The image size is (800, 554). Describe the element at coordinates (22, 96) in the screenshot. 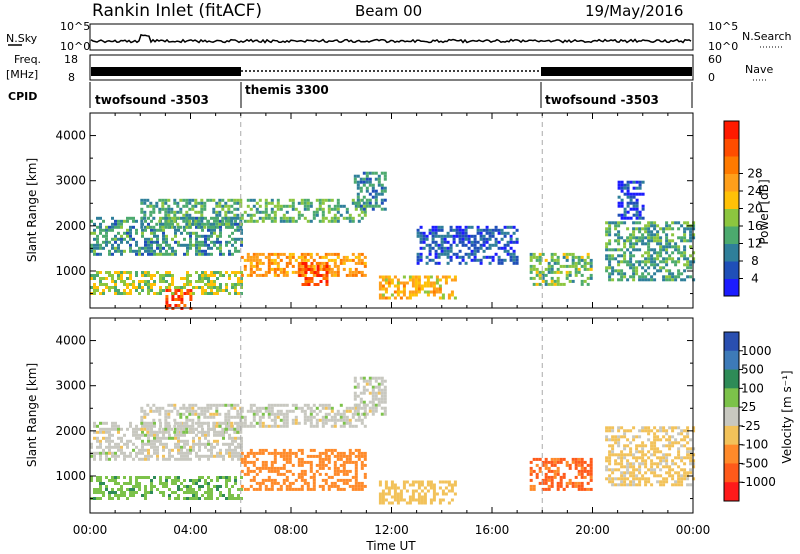

I see `cpid-label: CPID` at that location.